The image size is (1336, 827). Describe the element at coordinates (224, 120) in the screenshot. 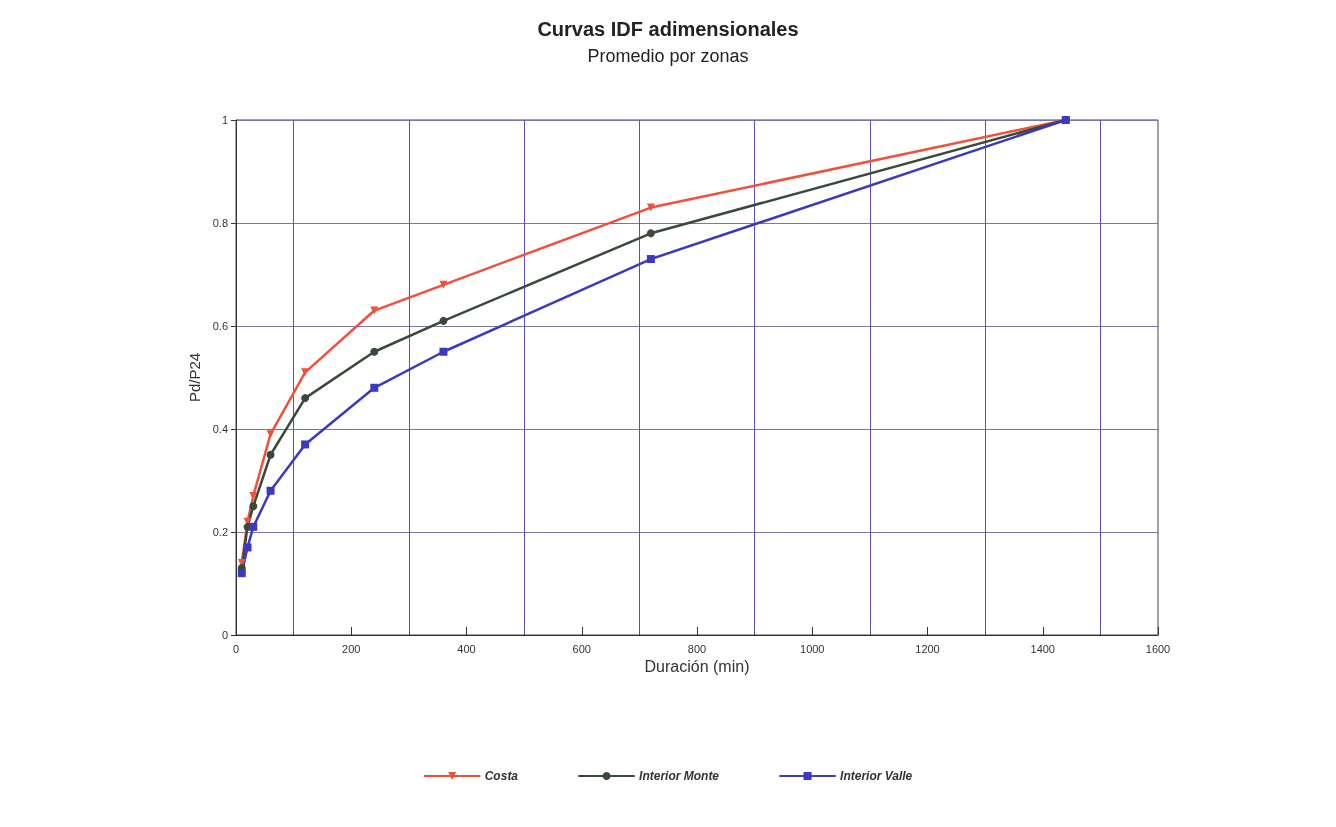

I see `y-tick-label: 1` at that location.